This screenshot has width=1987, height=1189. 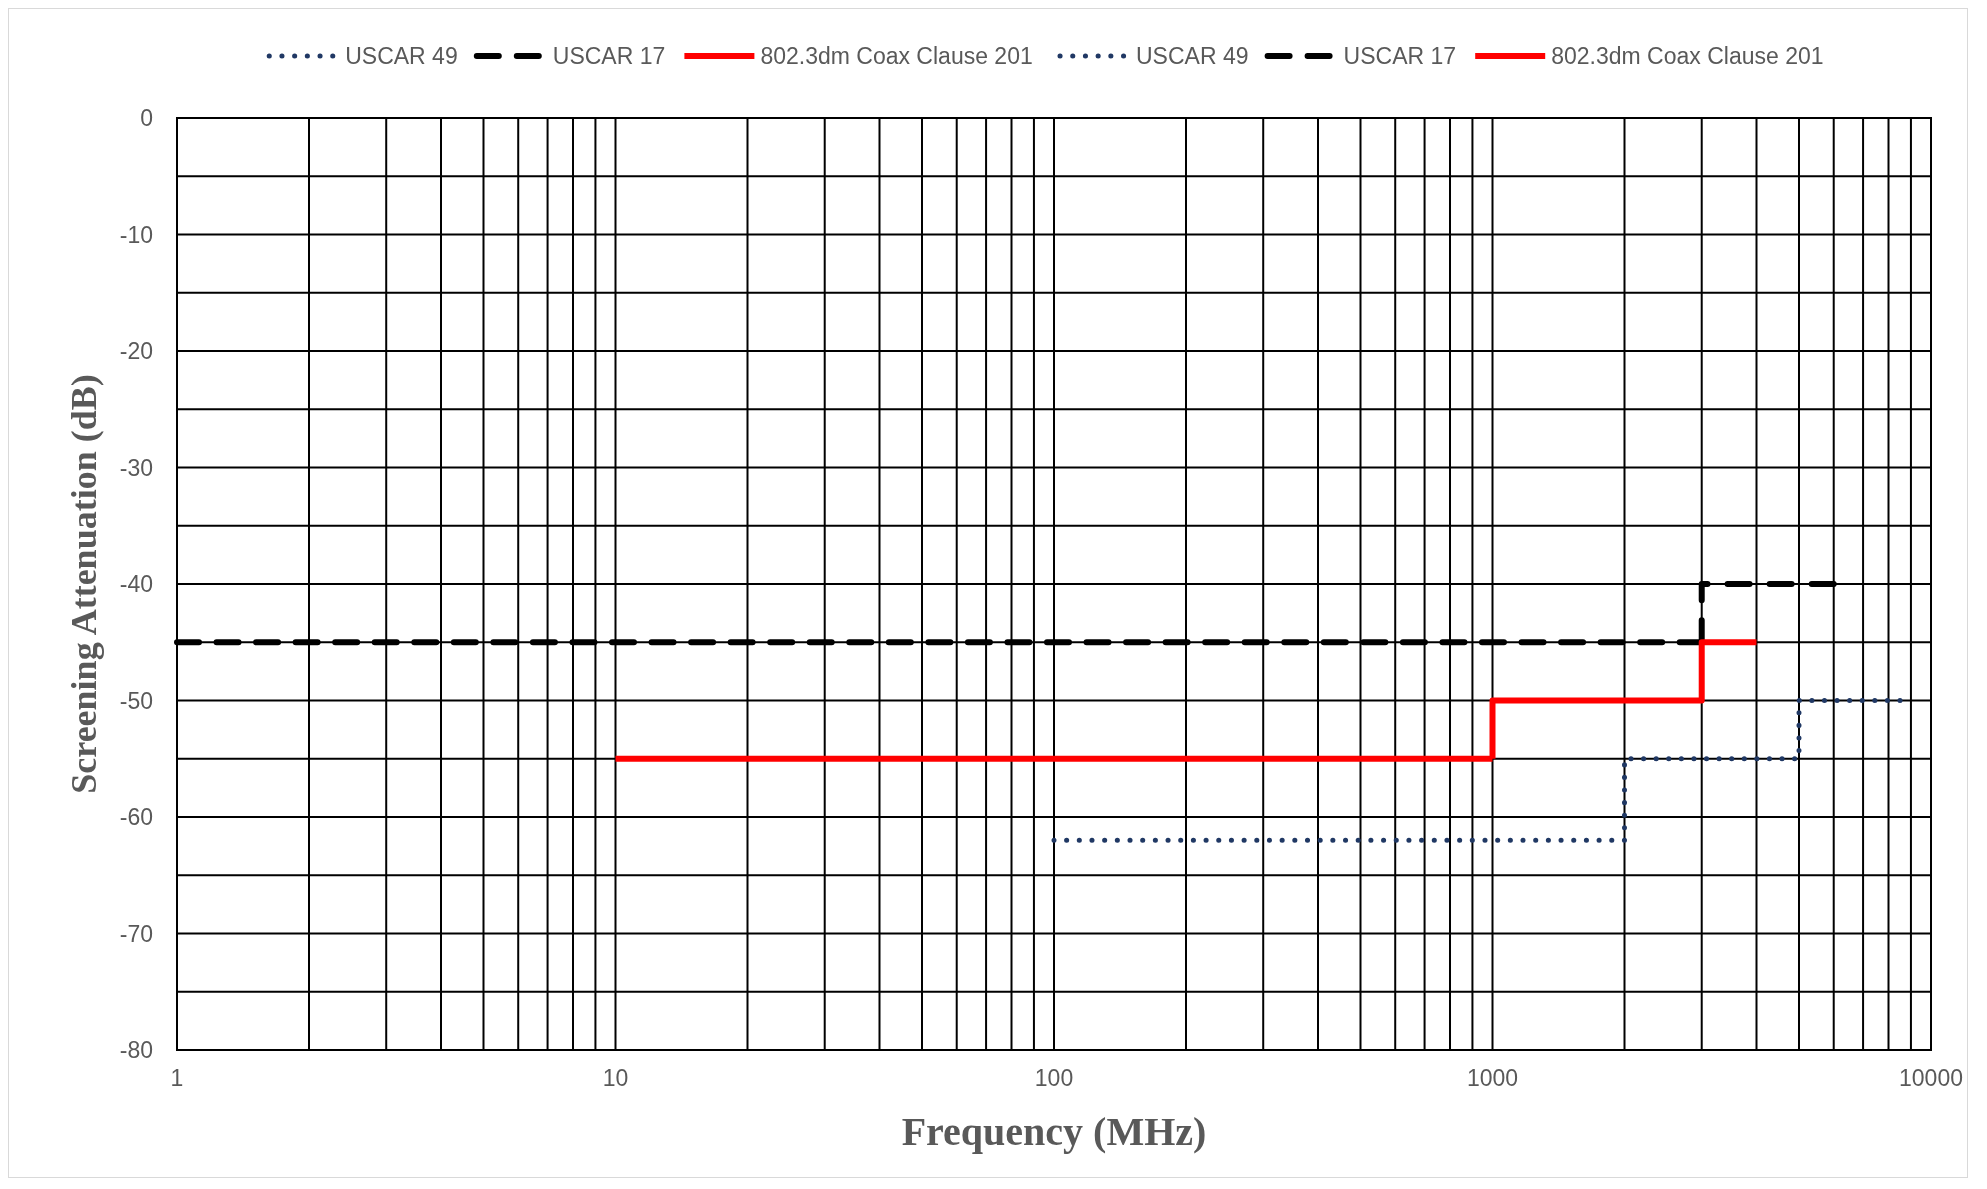 What do you see at coordinates (136, 1050) in the screenshot?
I see `y-tick-label: -80` at bounding box center [136, 1050].